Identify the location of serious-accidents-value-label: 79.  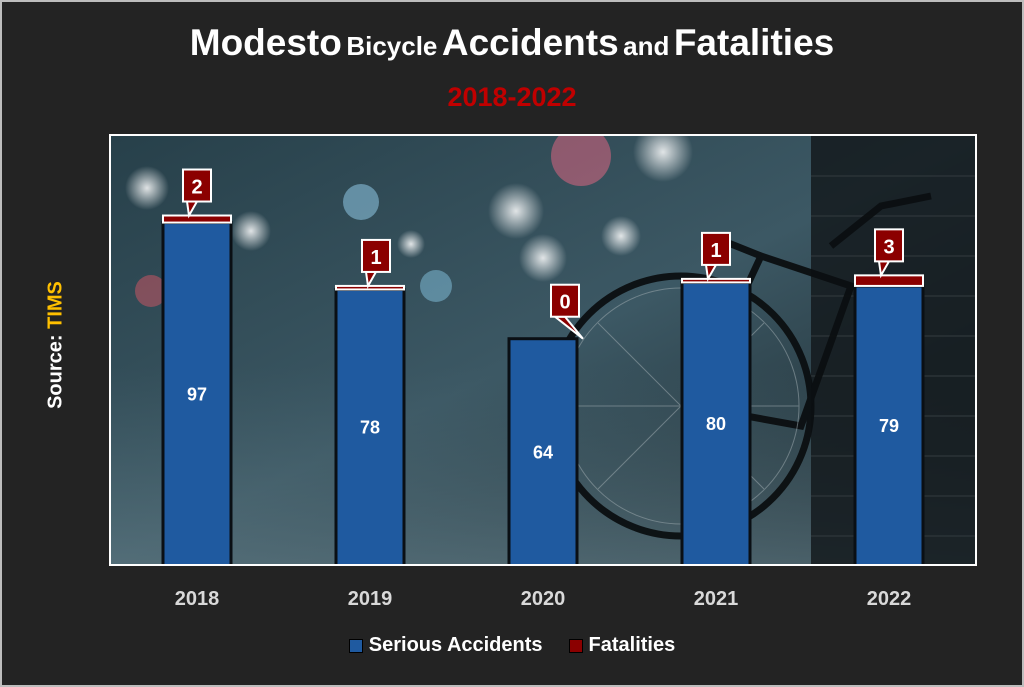
(889, 426).